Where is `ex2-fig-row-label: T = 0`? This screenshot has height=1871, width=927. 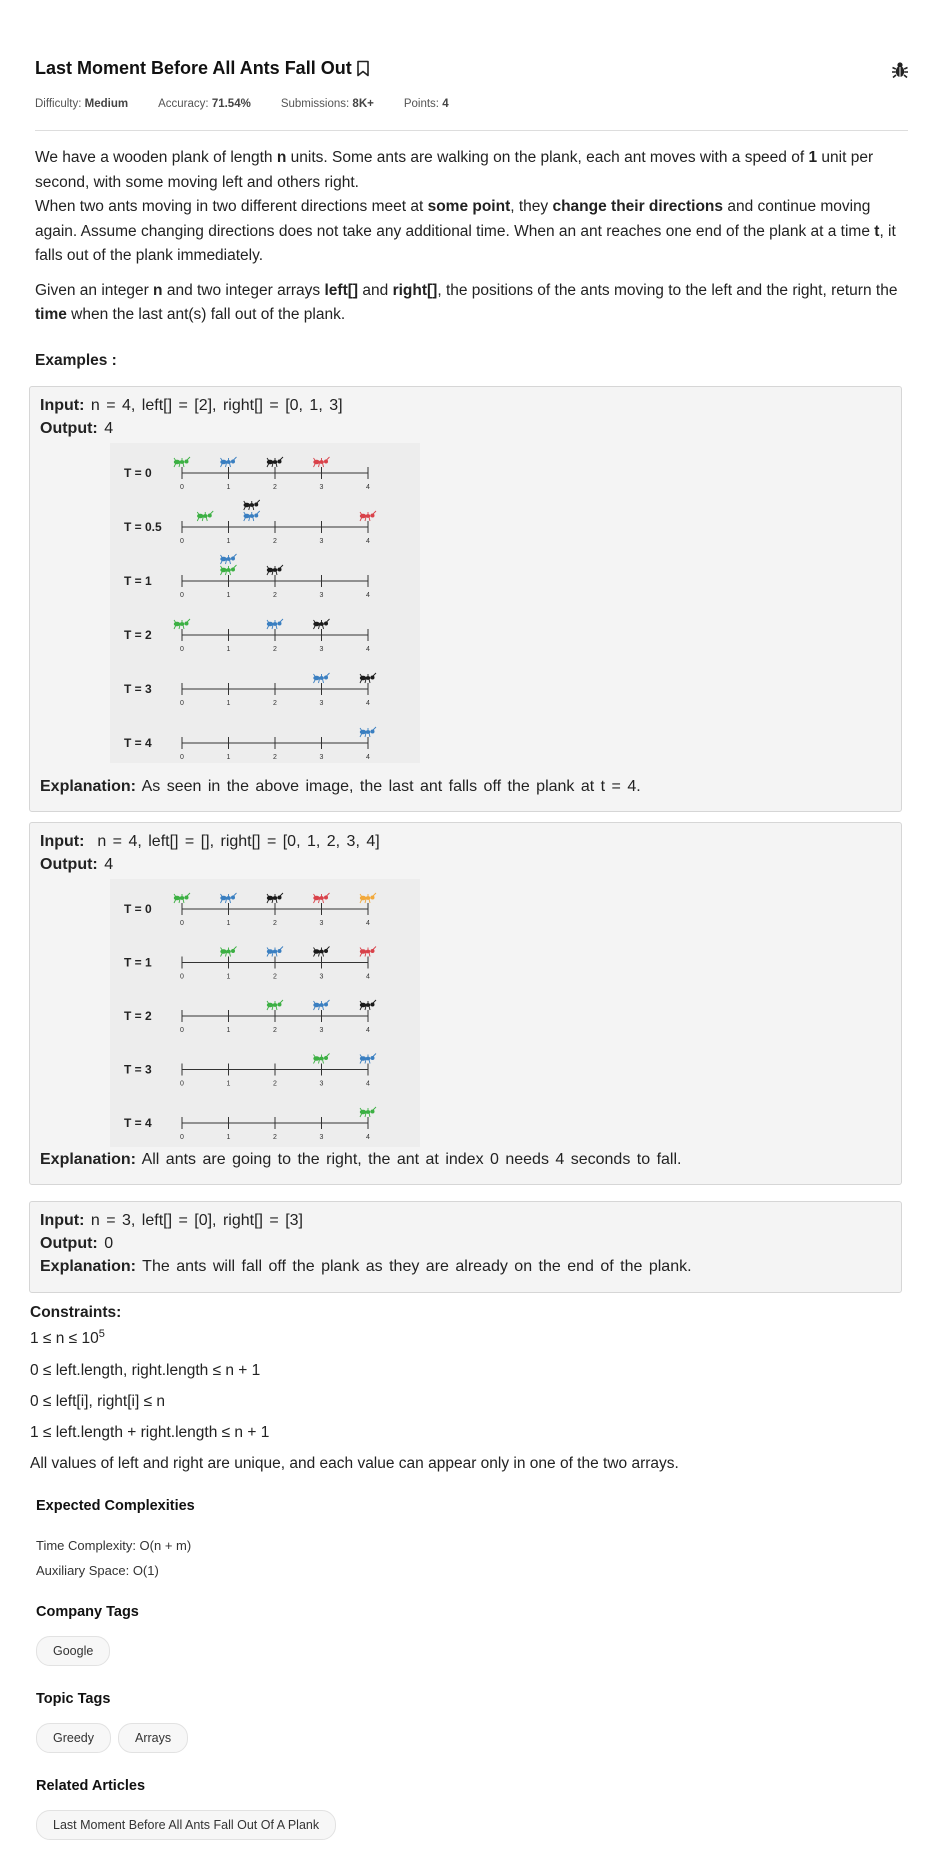
ex2-fig-row-label: T = 0 is located at coordinates (138, 909).